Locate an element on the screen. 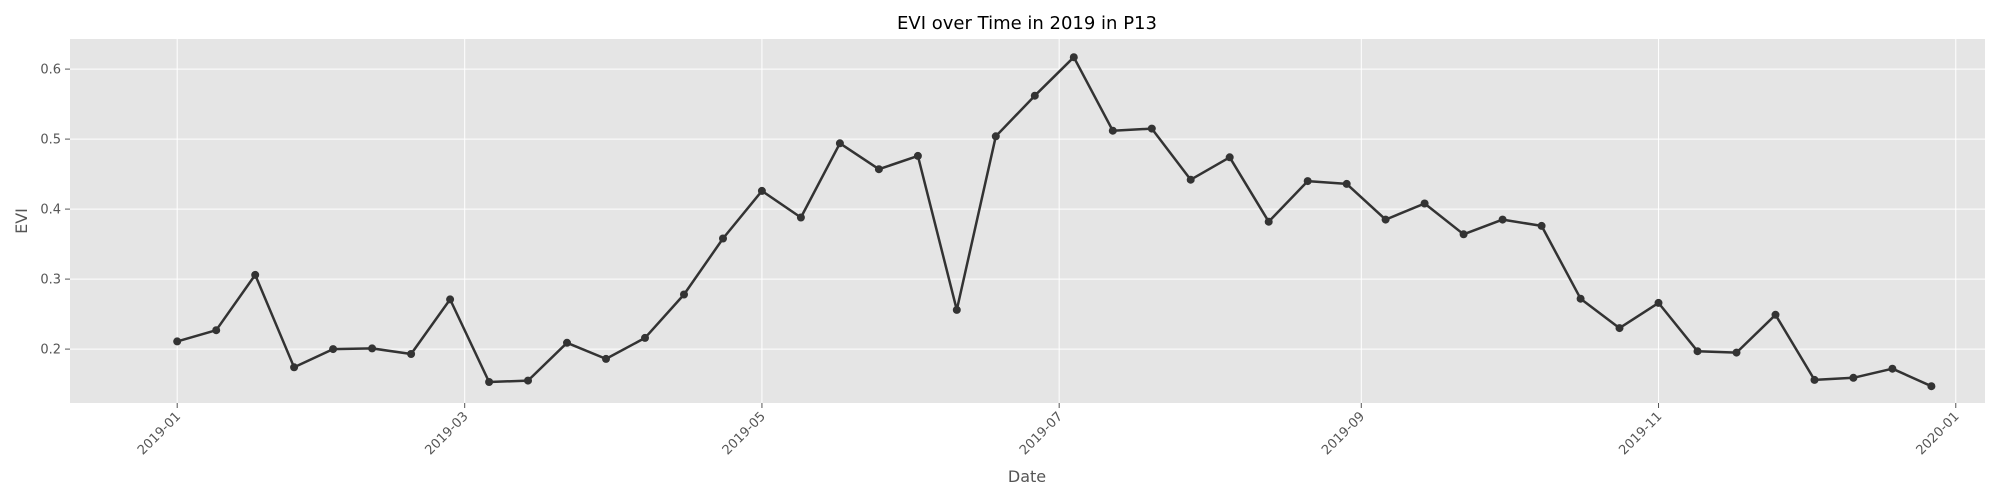  y-tick-label: 0.2 is located at coordinates (50, 350).